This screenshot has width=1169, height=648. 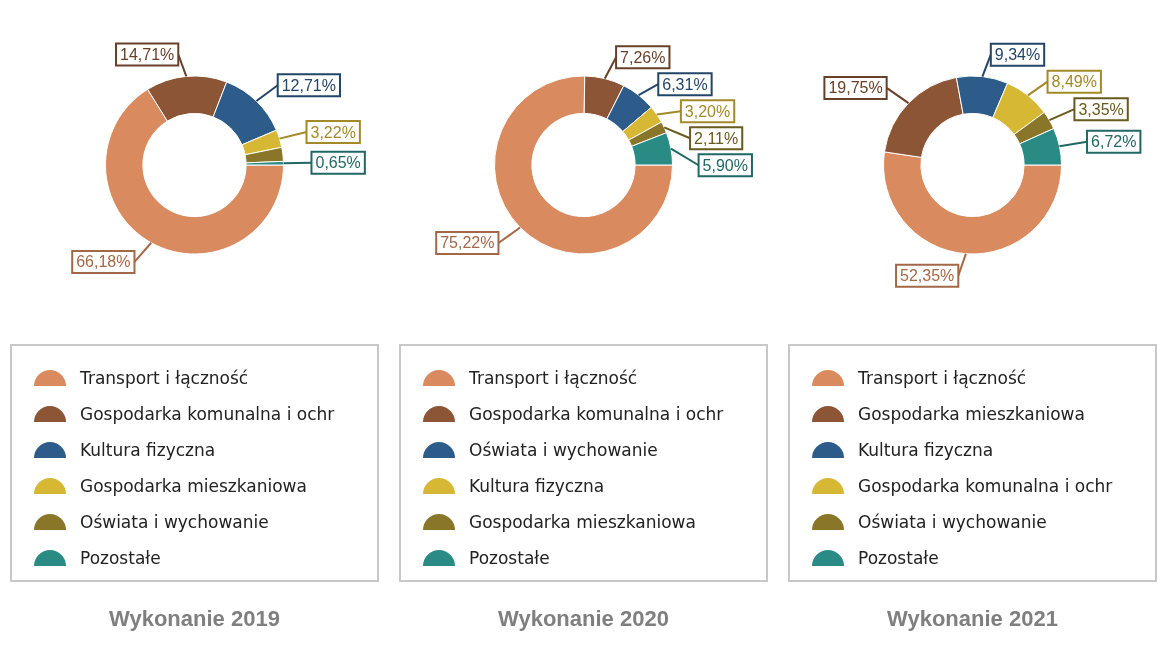 What do you see at coordinates (103, 262) in the screenshot?
I see `data-label: 66,18%` at bounding box center [103, 262].